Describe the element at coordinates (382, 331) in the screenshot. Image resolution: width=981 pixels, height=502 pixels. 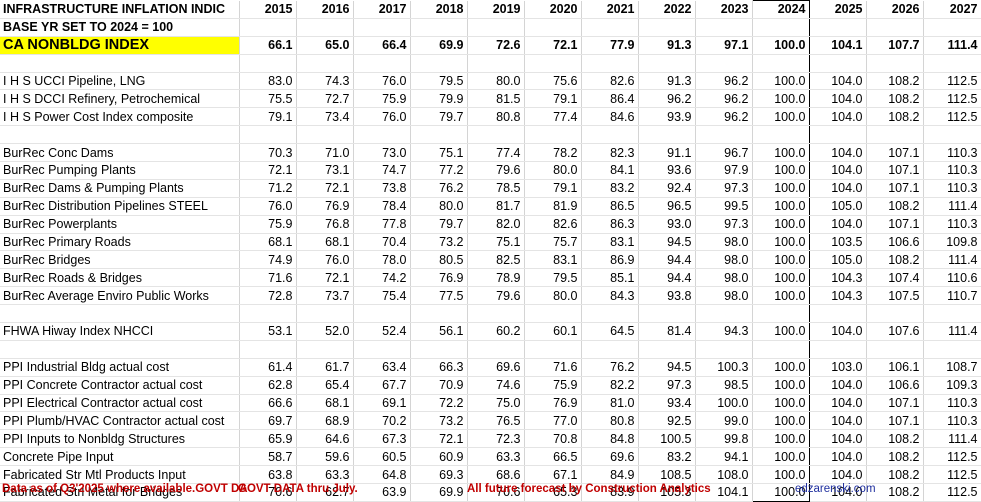
I see `value-cell: 52.4` at that location.